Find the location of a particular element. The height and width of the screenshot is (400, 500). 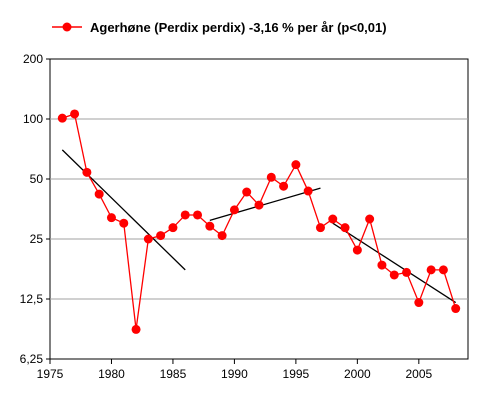

x-tick-label: 2005 is located at coordinates (418, 374).